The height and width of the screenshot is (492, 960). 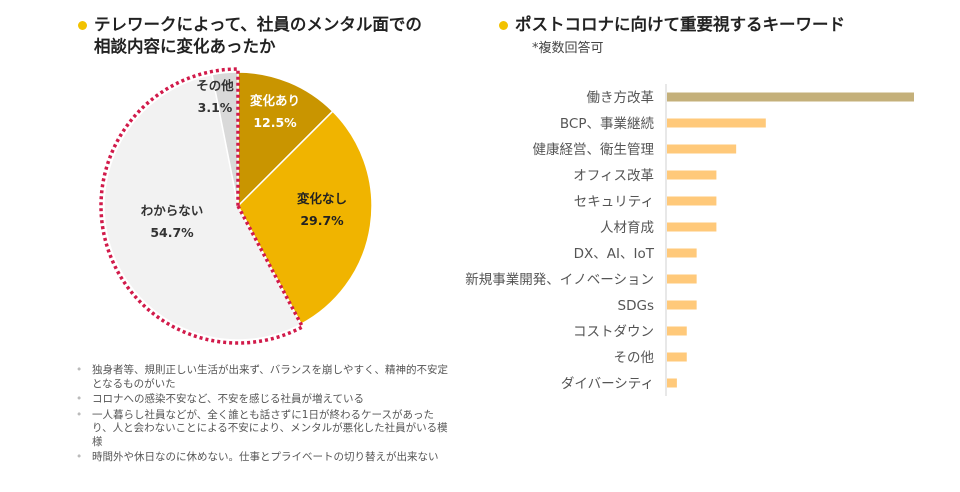 What do you see at coordinates (215, 107) in the screenshot?
I see `pie-slice-value: 3.1%` at bounding box center [215, 107].